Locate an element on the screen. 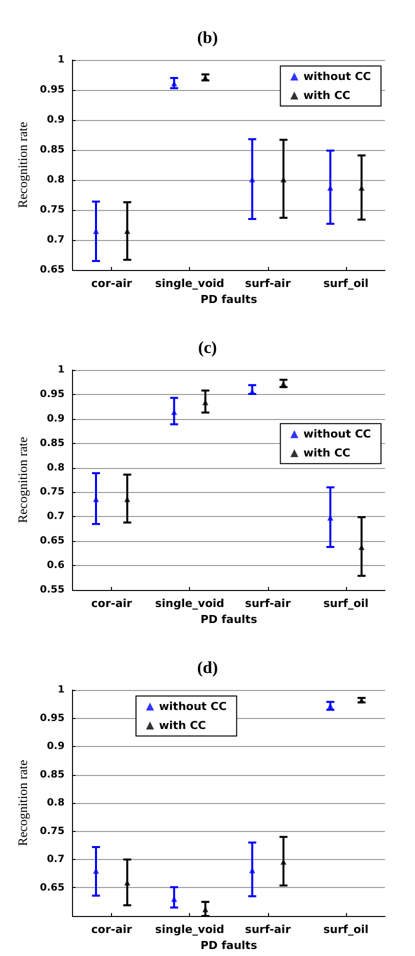  chart-title: (d) is located at coordinates (207, 667).